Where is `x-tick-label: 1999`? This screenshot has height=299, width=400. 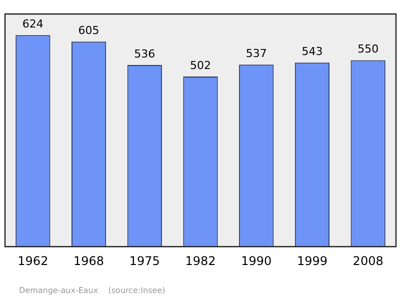
x-tick-label: 1999 is located at coordinates (312, 261).